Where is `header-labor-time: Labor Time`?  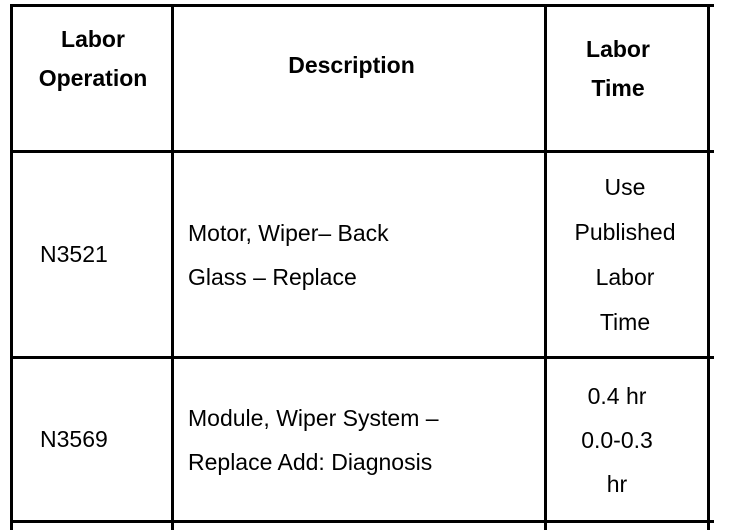
header-labor-time: Labor Time is located at coordinates (618, 69).